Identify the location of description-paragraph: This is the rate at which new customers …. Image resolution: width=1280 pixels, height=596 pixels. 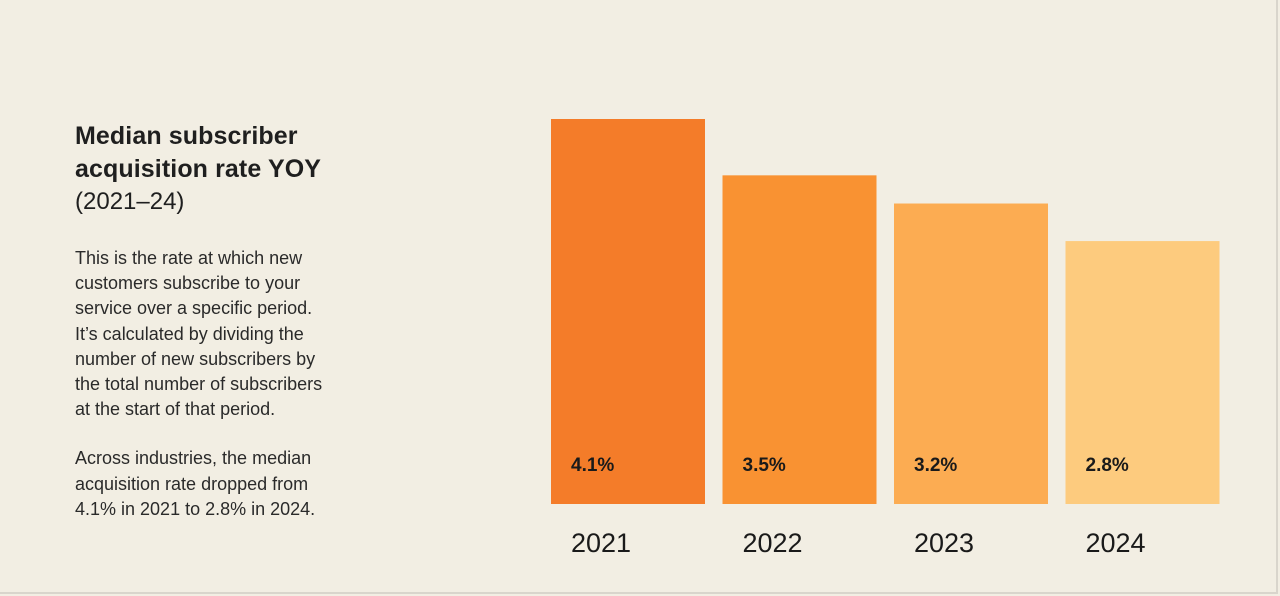
(240, 334).